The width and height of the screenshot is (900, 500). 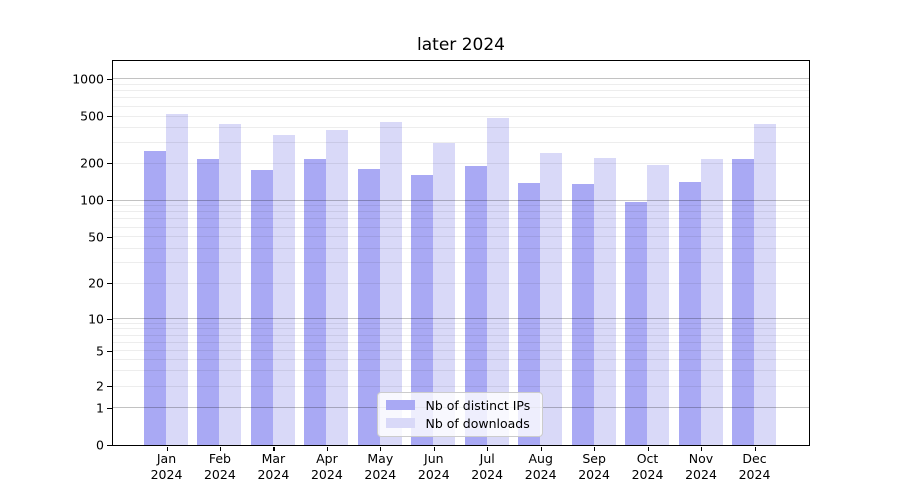 I want to click on x-tick-label-oct: Oct 2024, so click(x=648, y=466).